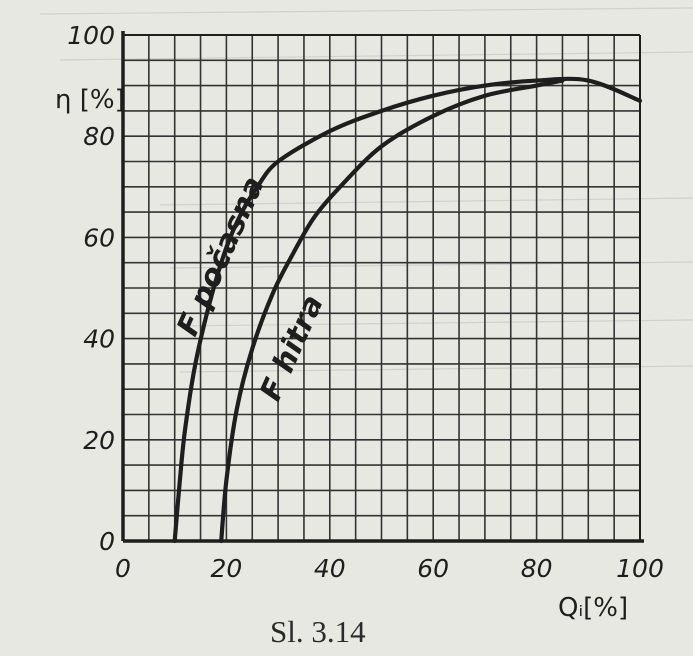  I want to click on figure-caption: Sl. 3.14, so click(318, 631).